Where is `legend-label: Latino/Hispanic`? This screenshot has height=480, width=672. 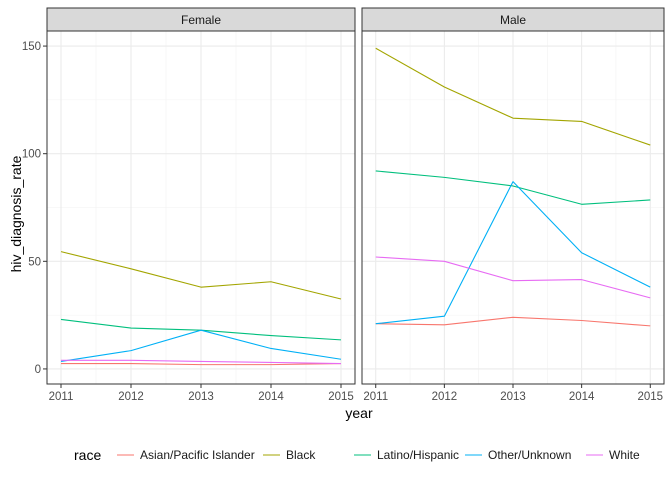
legend-label: Latino/Hispanic is located at coordinates (418, 455).